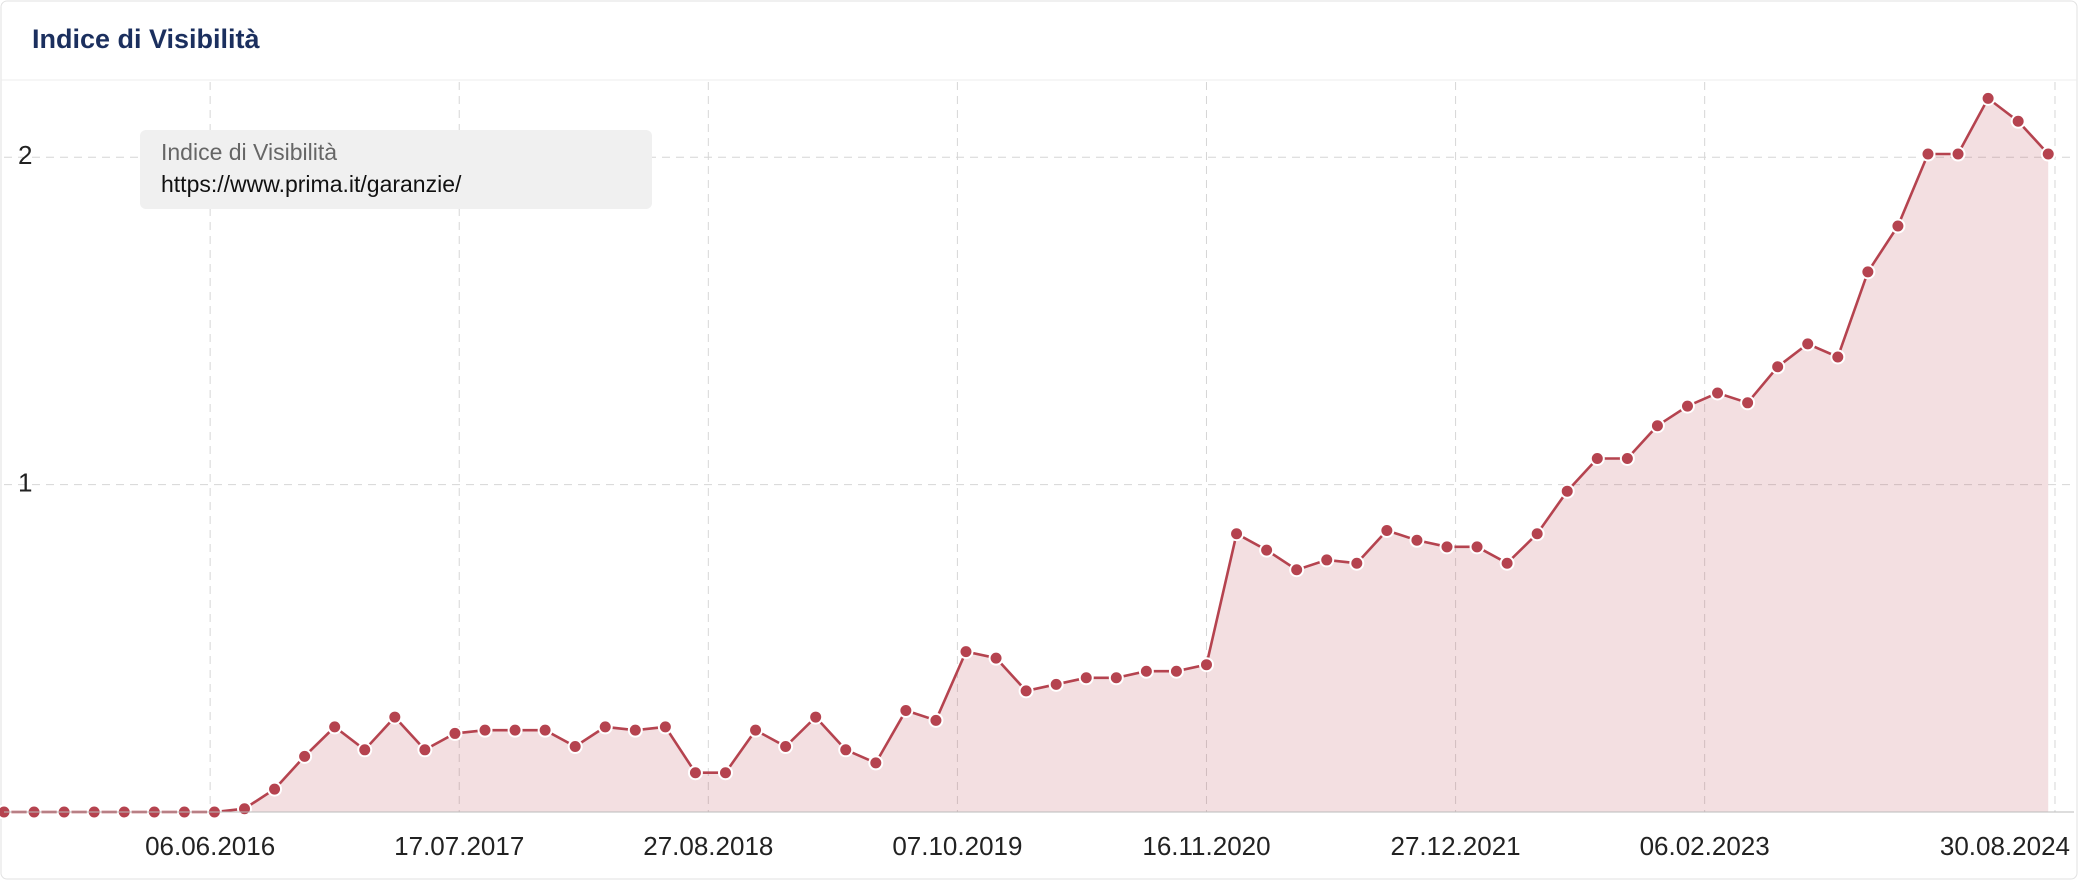 This screenshot has width=2078, height=880. I want to click on x-tick-label: 27.08.2018, so click(708, 846).